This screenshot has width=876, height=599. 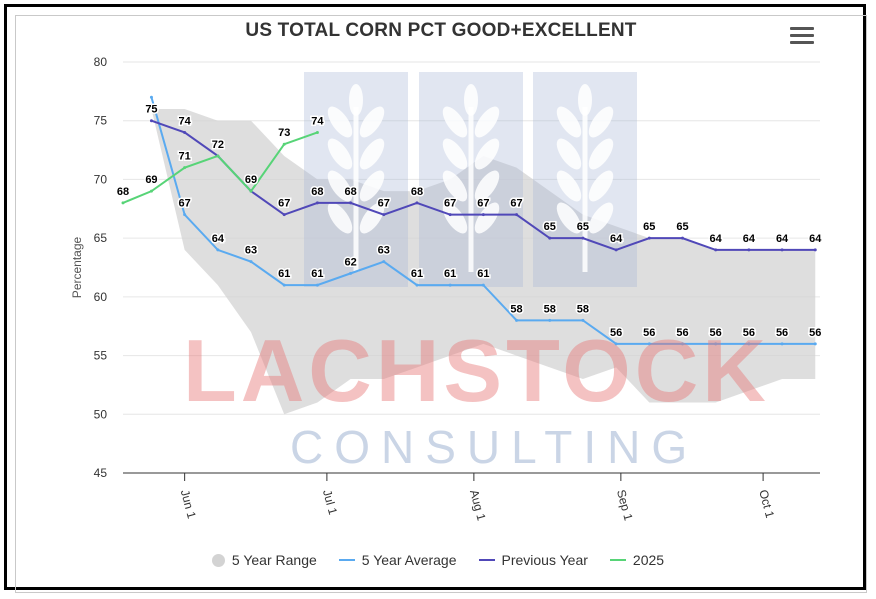 I want to click on x-tick-label: Jun 1, so click(x=188, y=504).